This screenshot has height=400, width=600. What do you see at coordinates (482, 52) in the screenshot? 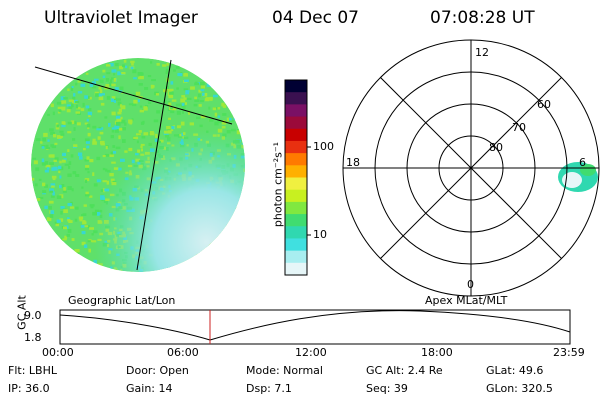
I see `polar-label-top: 12` at bounding box center [482, 52].